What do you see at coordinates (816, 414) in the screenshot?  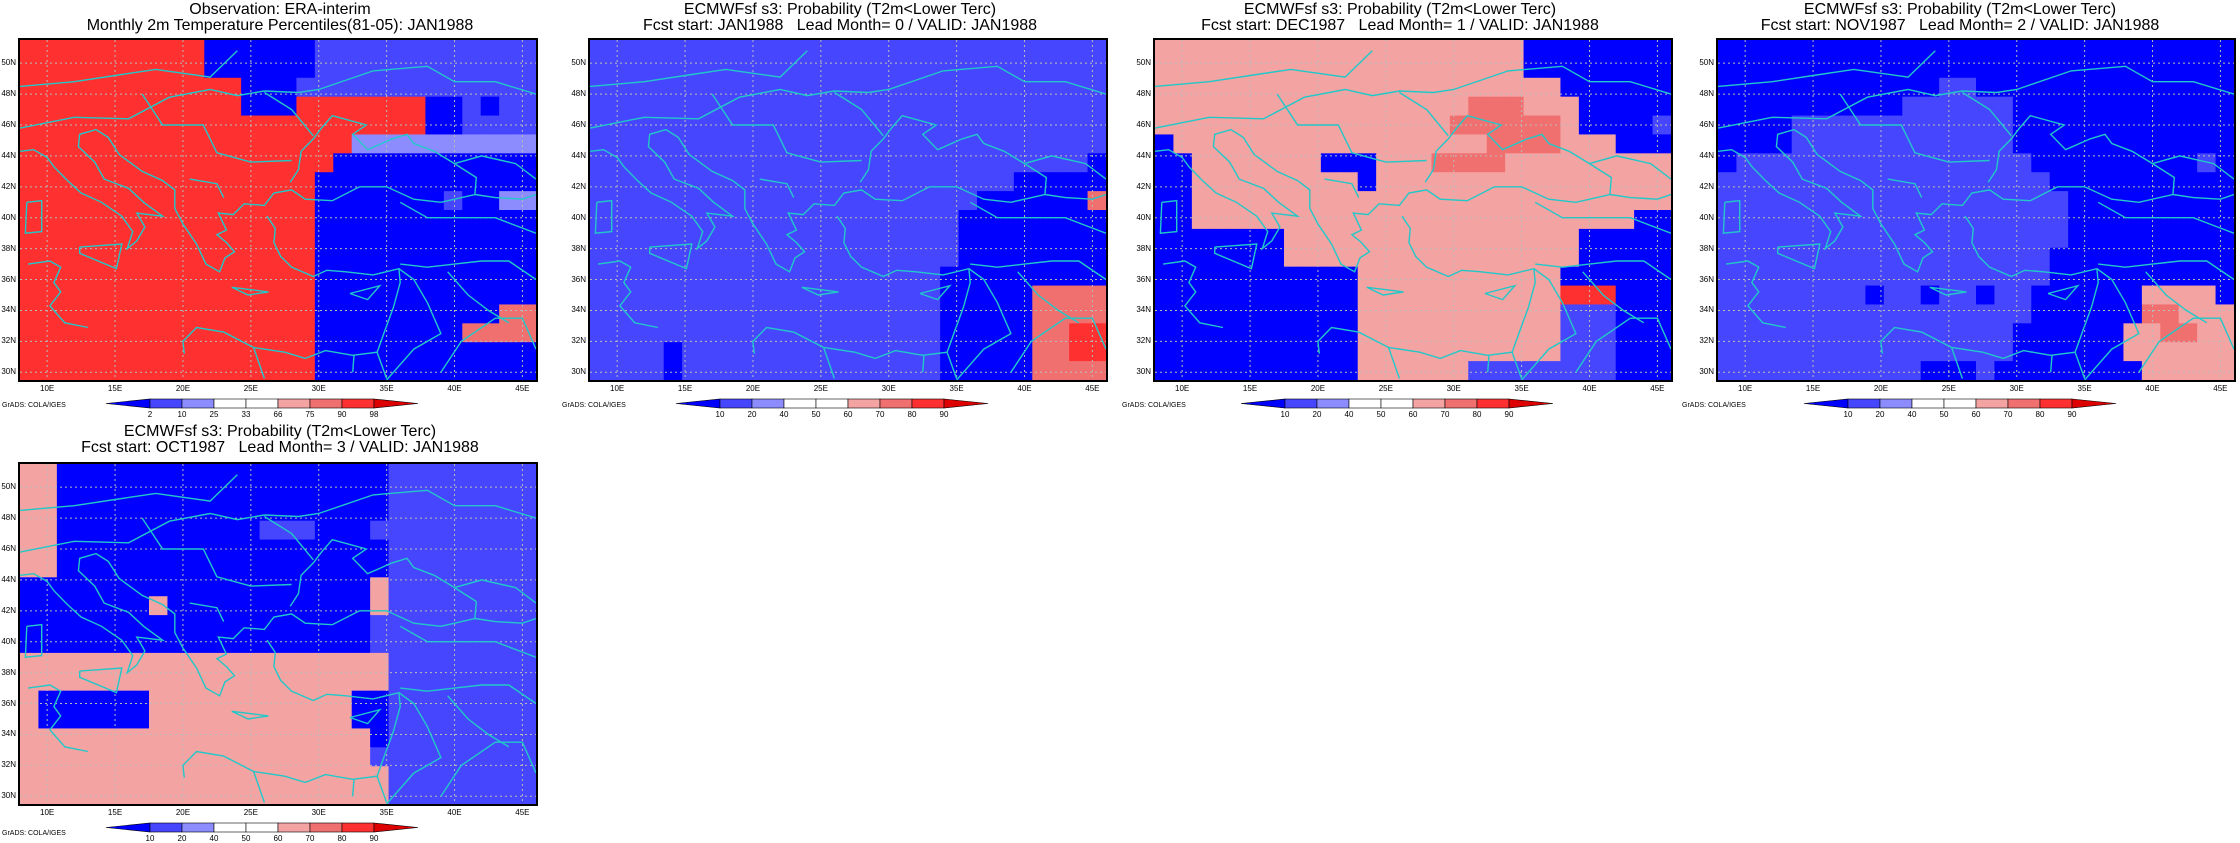 I see `colorbar-label: 50` at bounding box center [816, 414].